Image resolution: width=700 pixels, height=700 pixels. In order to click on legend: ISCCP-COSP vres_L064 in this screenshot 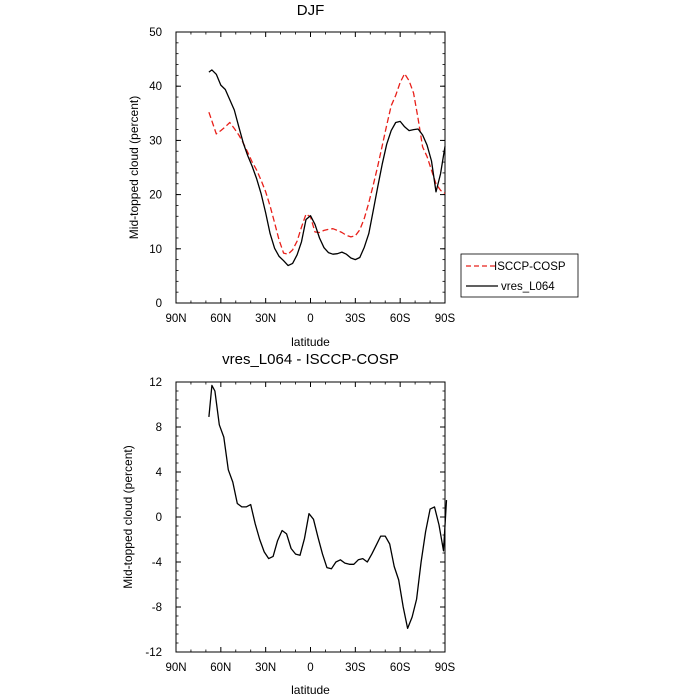, I will do `click(519, 275)`.